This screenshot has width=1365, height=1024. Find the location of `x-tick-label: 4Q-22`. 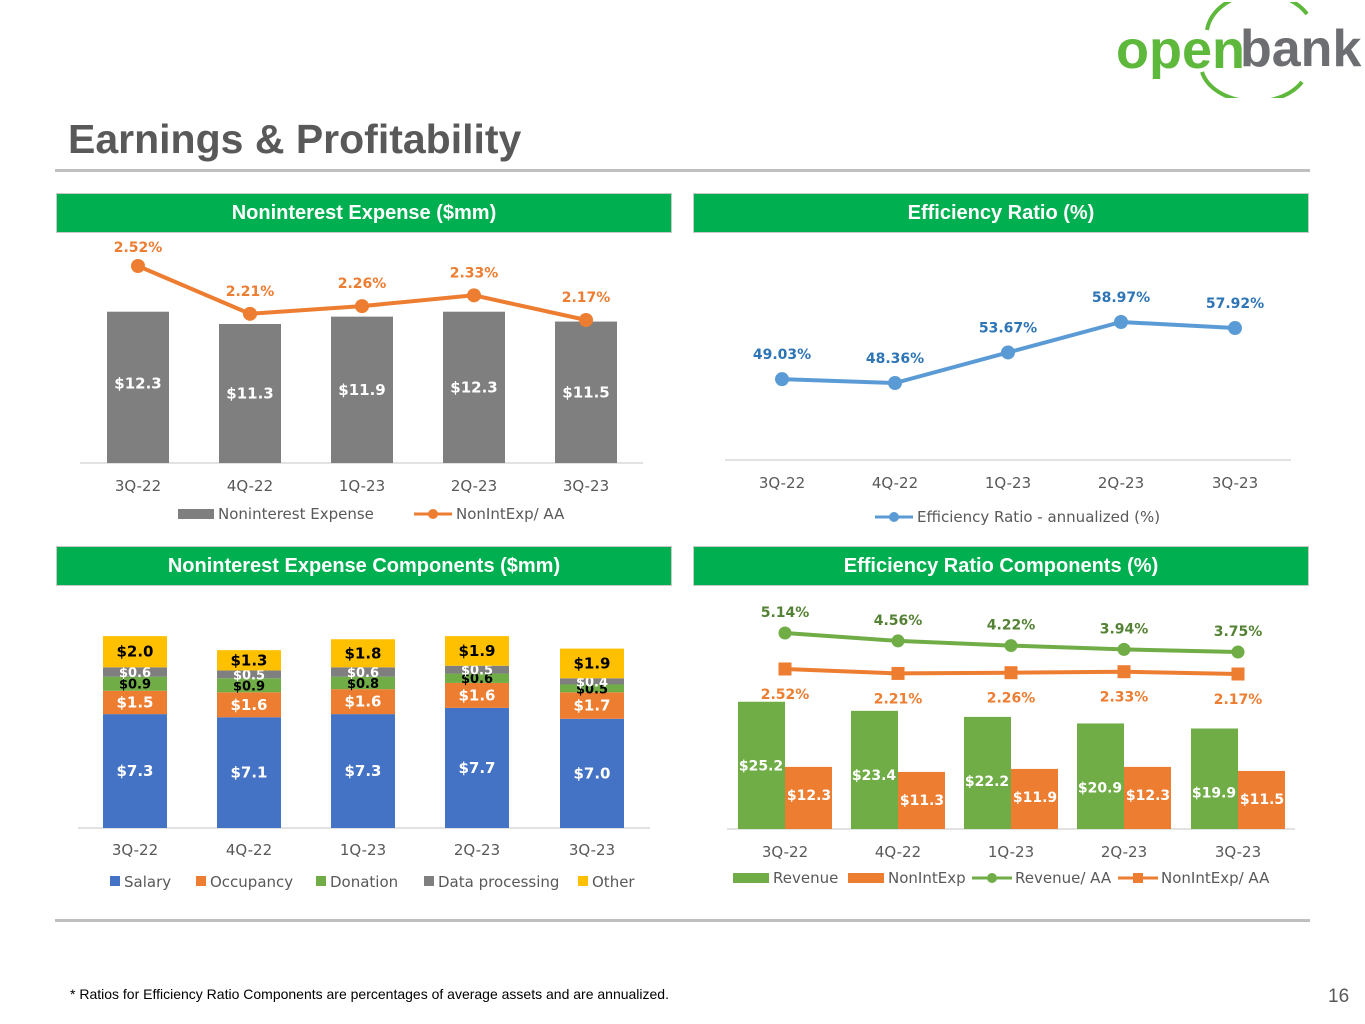

x-tick-label: 4Q-22 is located at coordinates (250, 486).